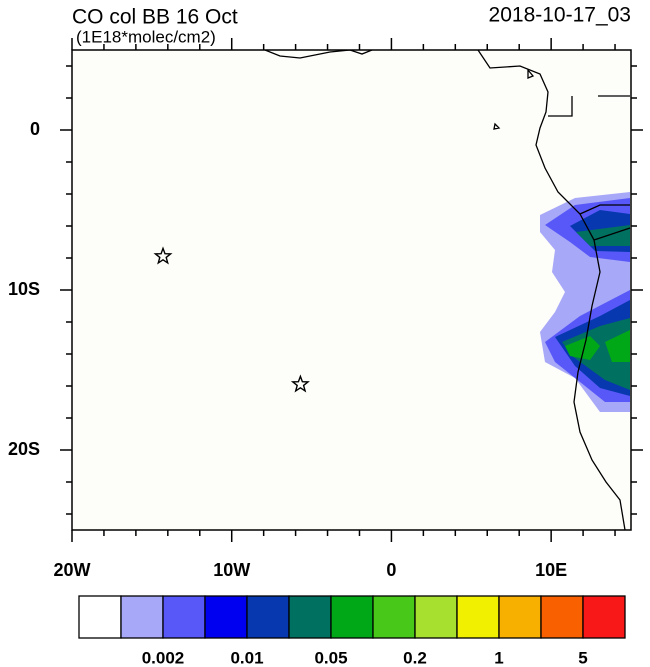  What do you see at coordinates (551, 570) in the screenshot?
I see `x-tick-label: 10E` at bounding box center [551, 570].